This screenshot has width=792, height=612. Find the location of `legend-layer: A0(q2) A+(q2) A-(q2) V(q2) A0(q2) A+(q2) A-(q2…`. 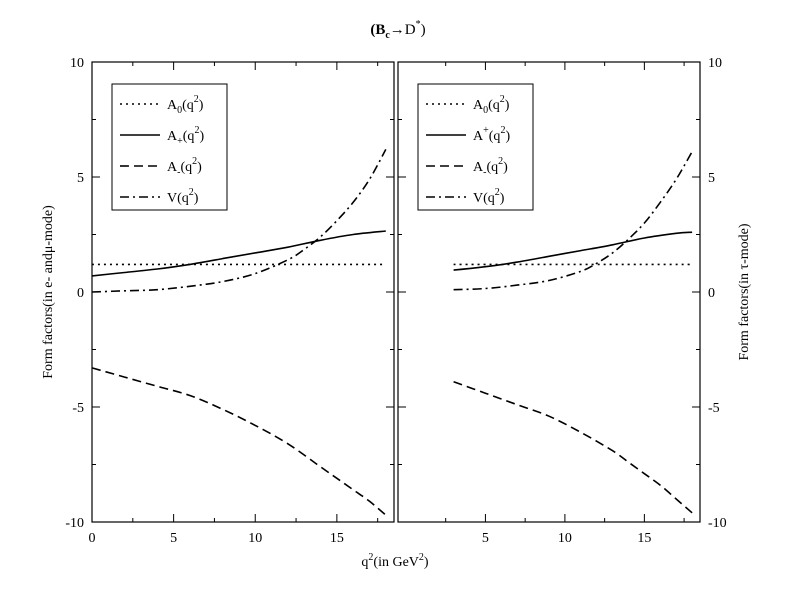

legend-layer: A0(q2) A+(q2) A-(q2) V(q2) A0(q2) A+(q2) A-(q2… is located at coordinates (322, 147).